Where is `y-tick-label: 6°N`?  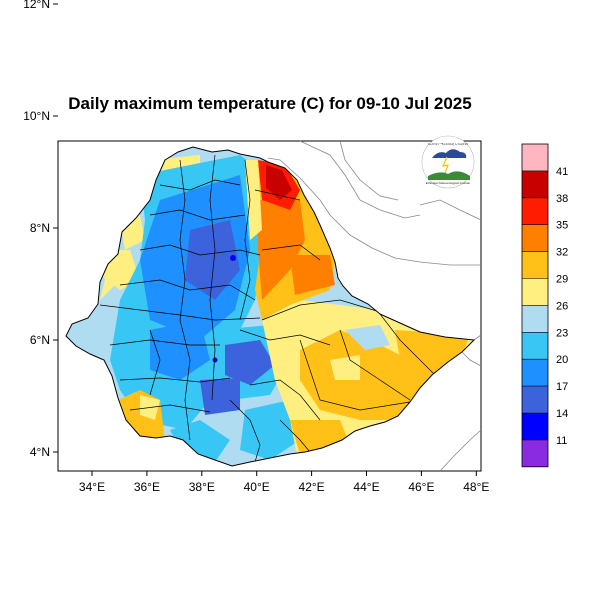
y-tick-label: 6°N is located at coordinates (40, 340).